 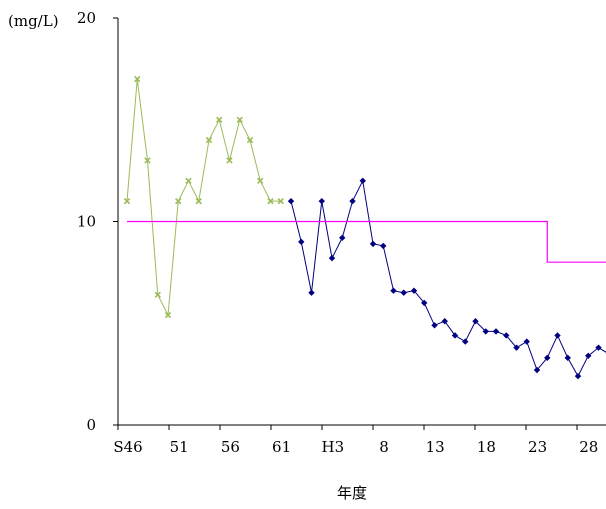 I want to click on x-tick-label: 28, so click(x=588, y=447).